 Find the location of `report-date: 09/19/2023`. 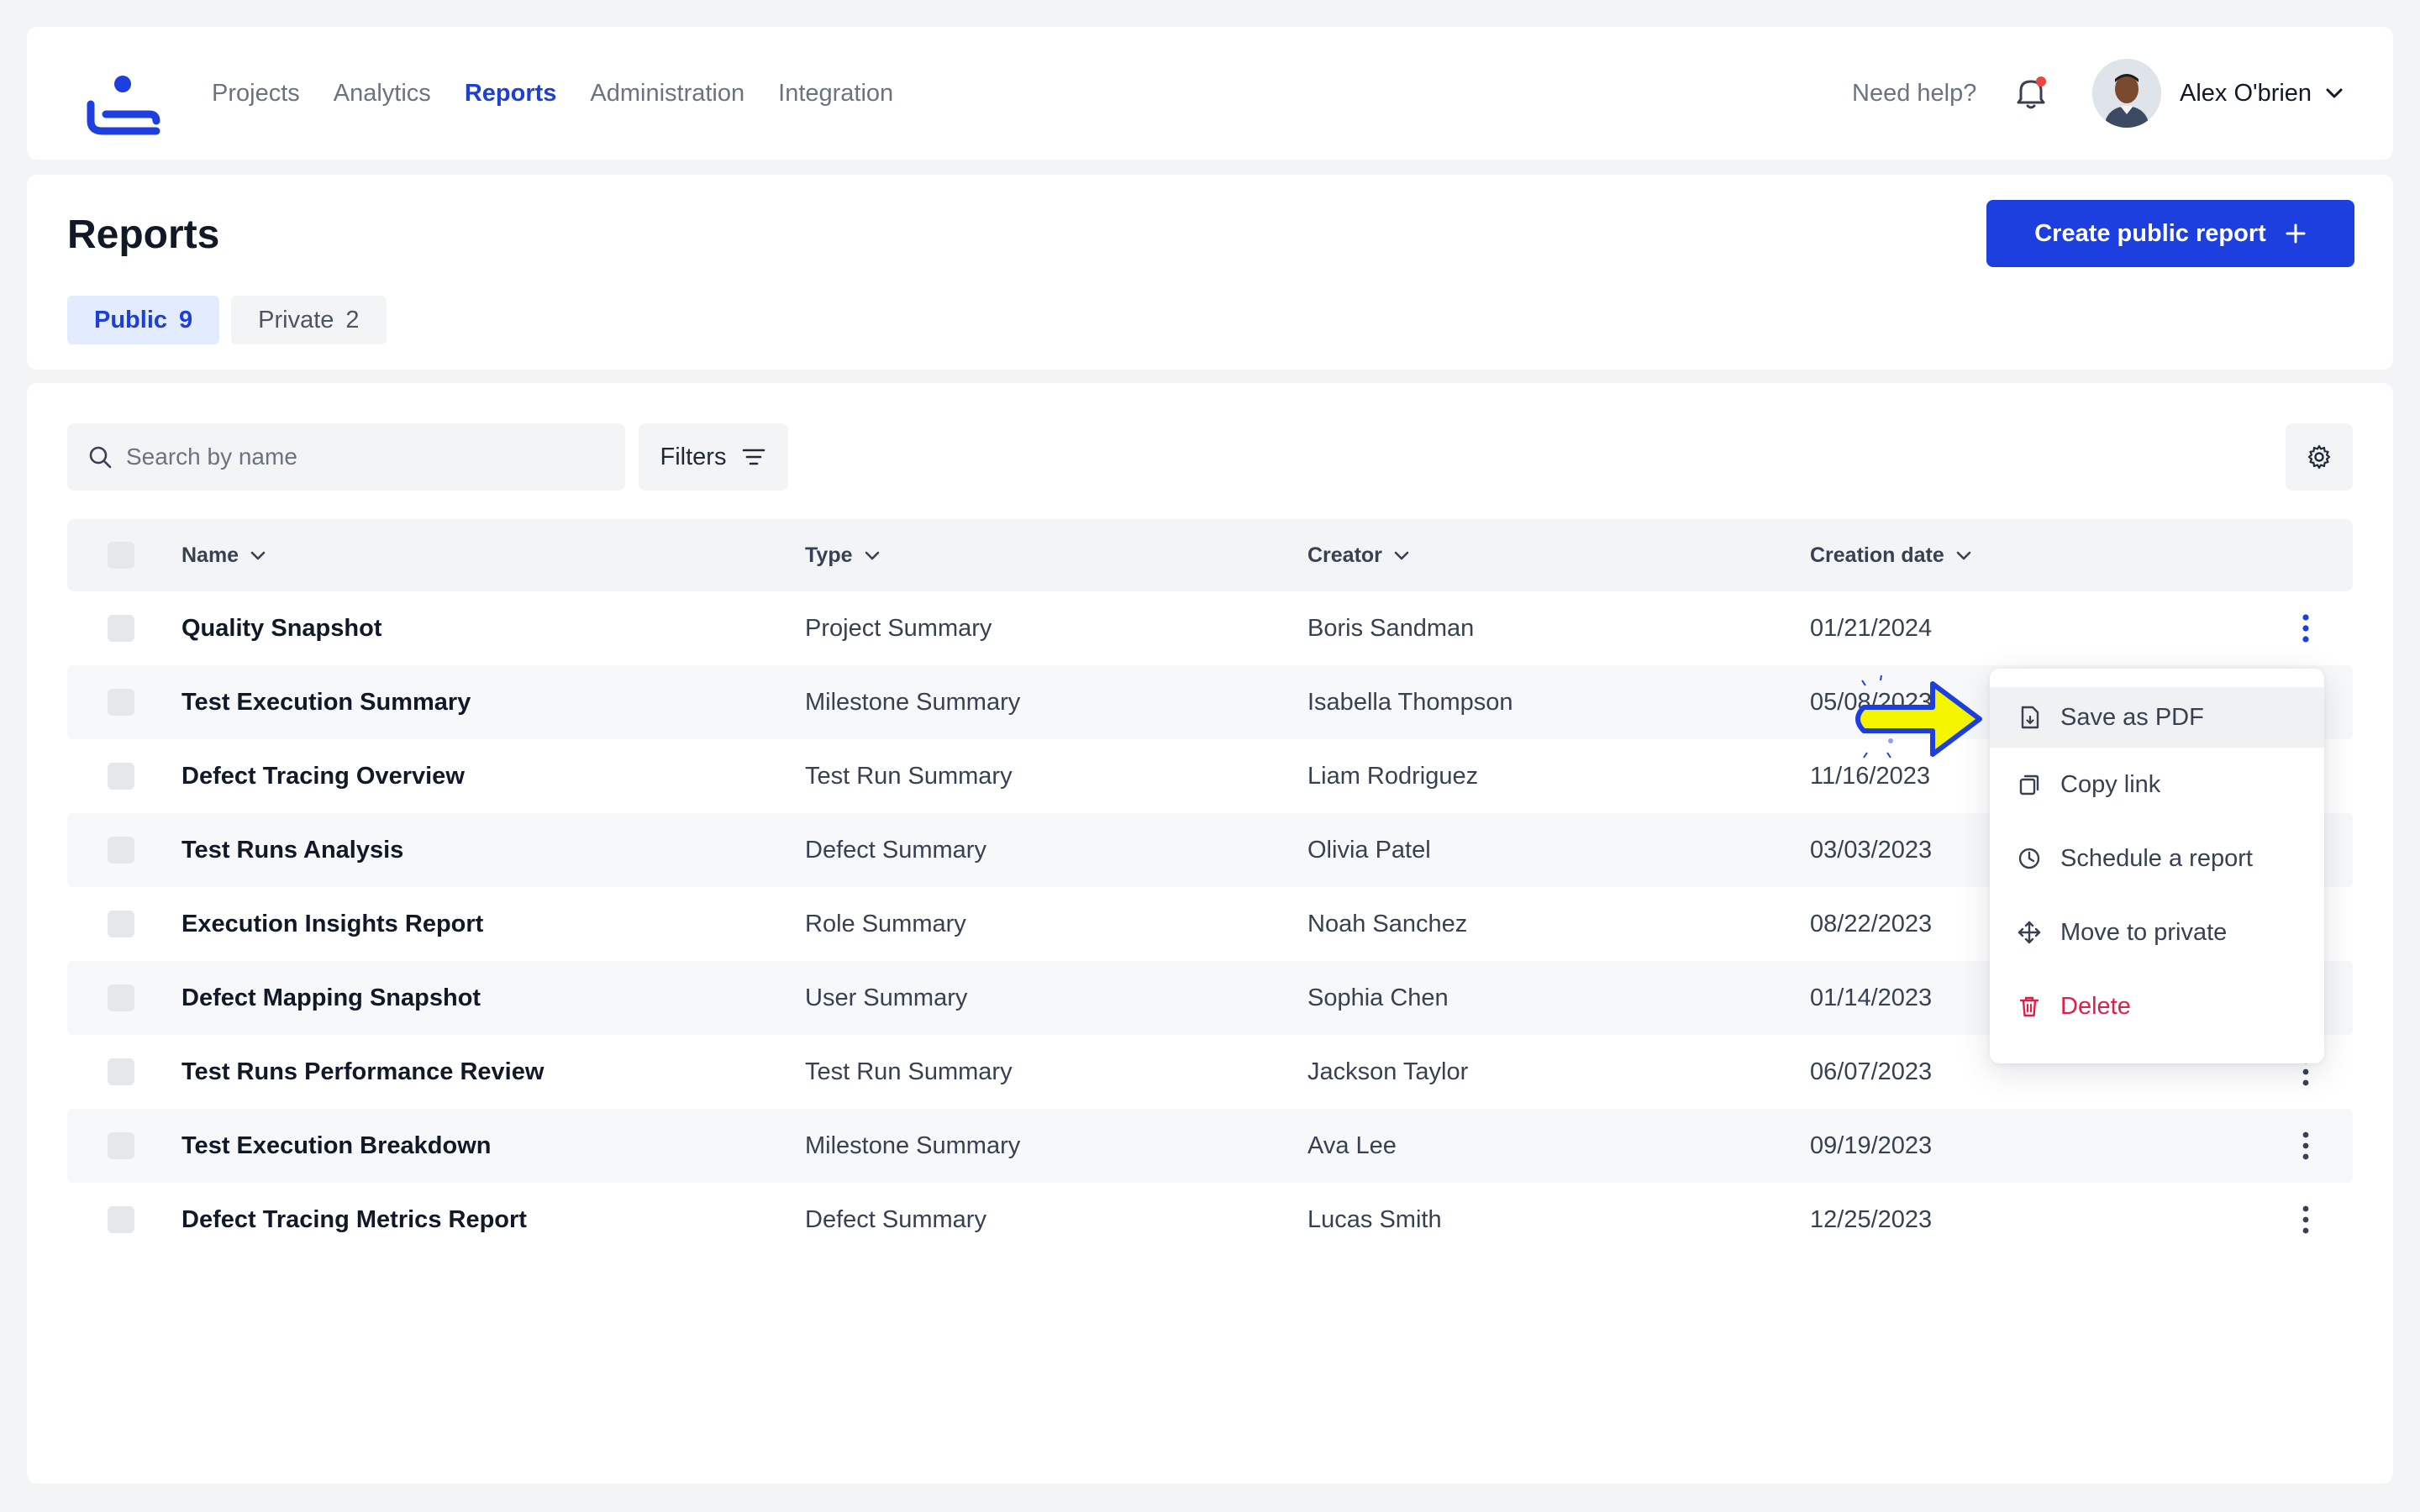

report-date: 09/19/2023 is located at coordinates (1871, 1145).